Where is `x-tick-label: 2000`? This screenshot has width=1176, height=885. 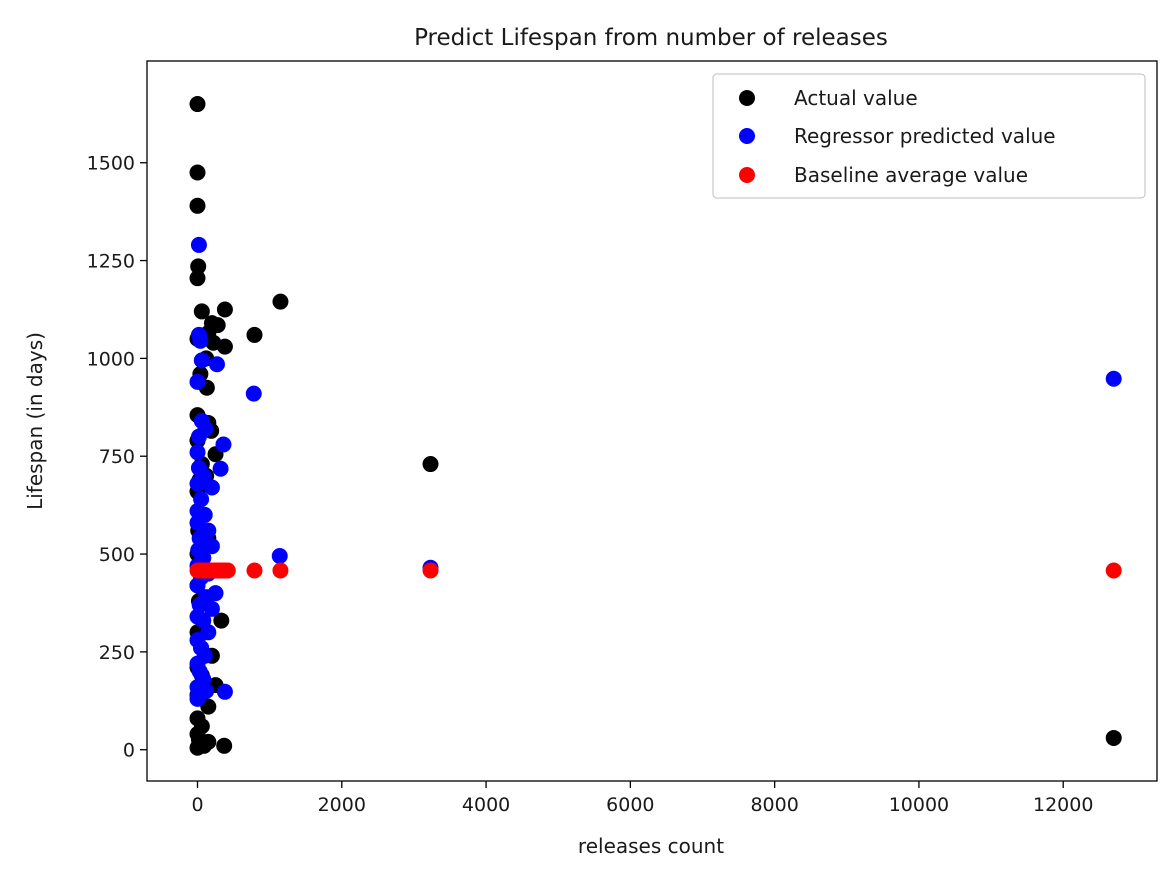 x-tick-label: 2000 is located at coordinates (342, 805).